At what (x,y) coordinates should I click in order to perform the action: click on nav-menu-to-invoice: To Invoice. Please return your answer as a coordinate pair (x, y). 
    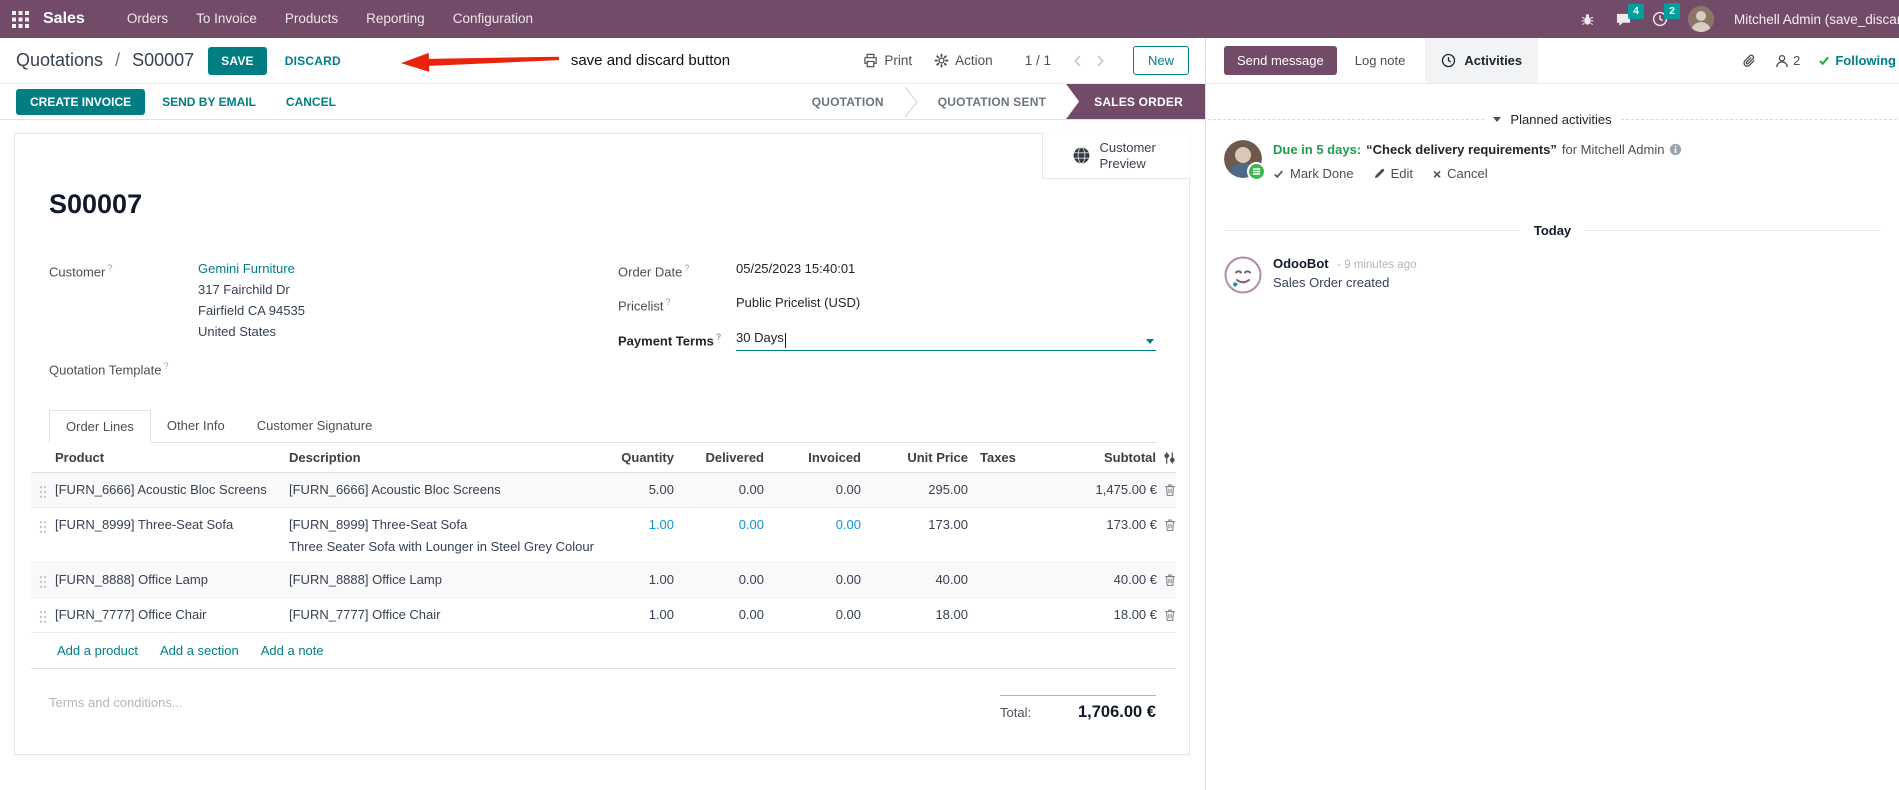
    Looking at the image, I should click on (226, 18).